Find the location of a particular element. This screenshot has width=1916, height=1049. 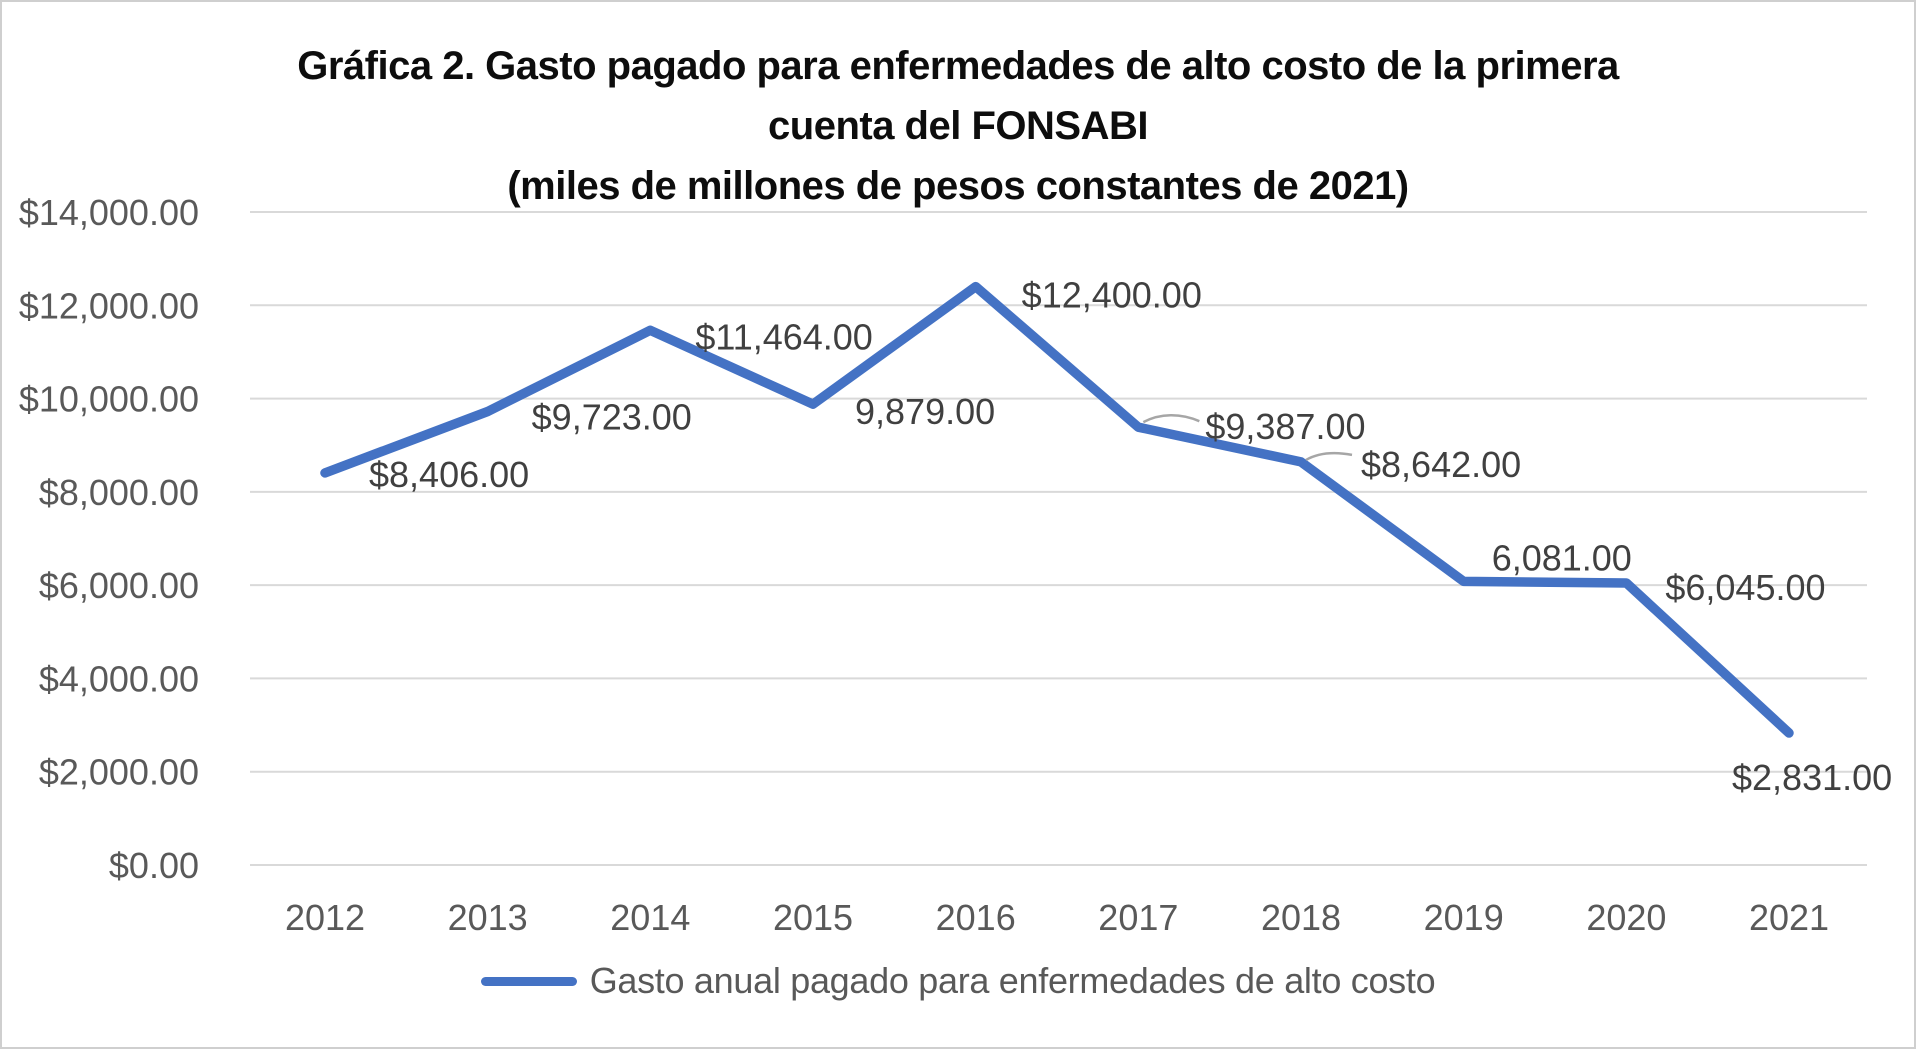

x-tick-label: 2015 is located at coordinates (813, 917).